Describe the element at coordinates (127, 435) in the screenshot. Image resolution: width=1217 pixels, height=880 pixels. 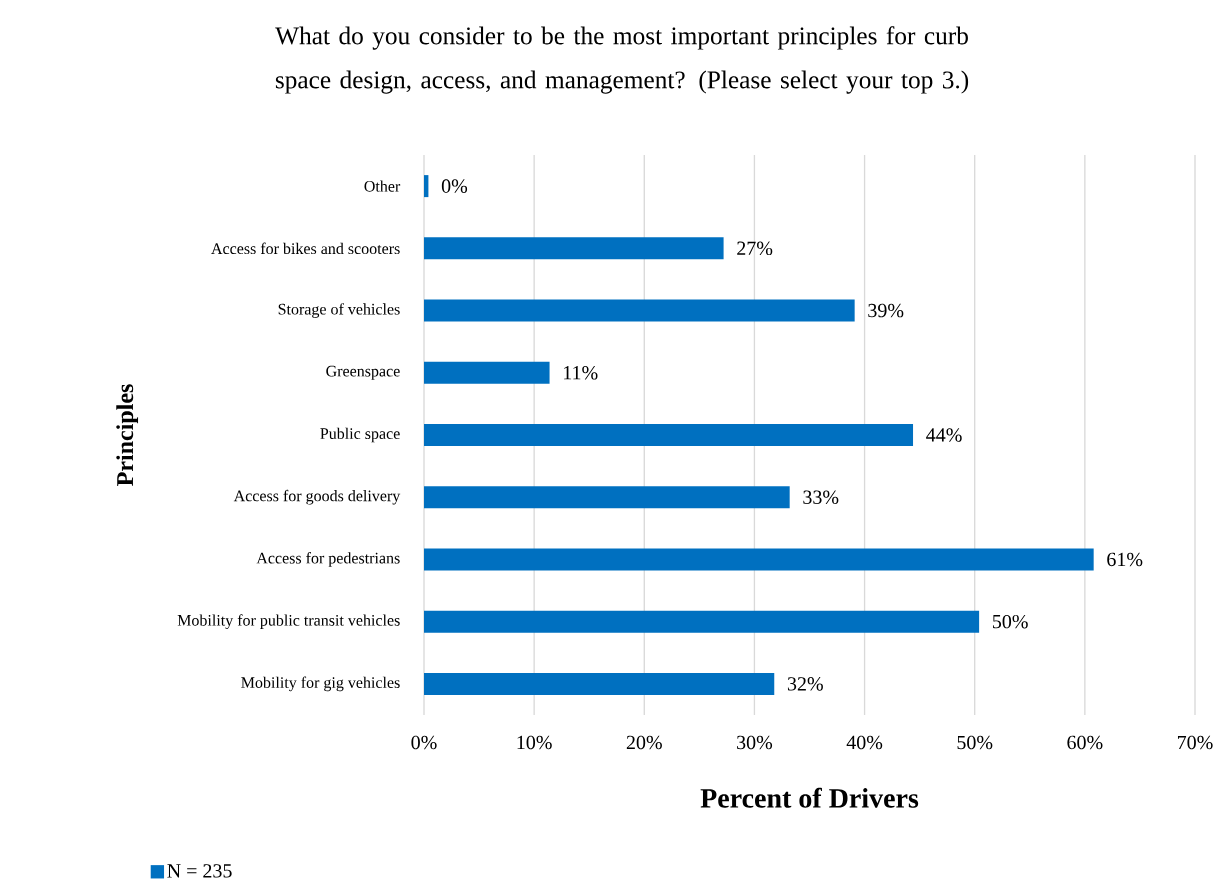
I see `y-axis-title: Principles` at that location.